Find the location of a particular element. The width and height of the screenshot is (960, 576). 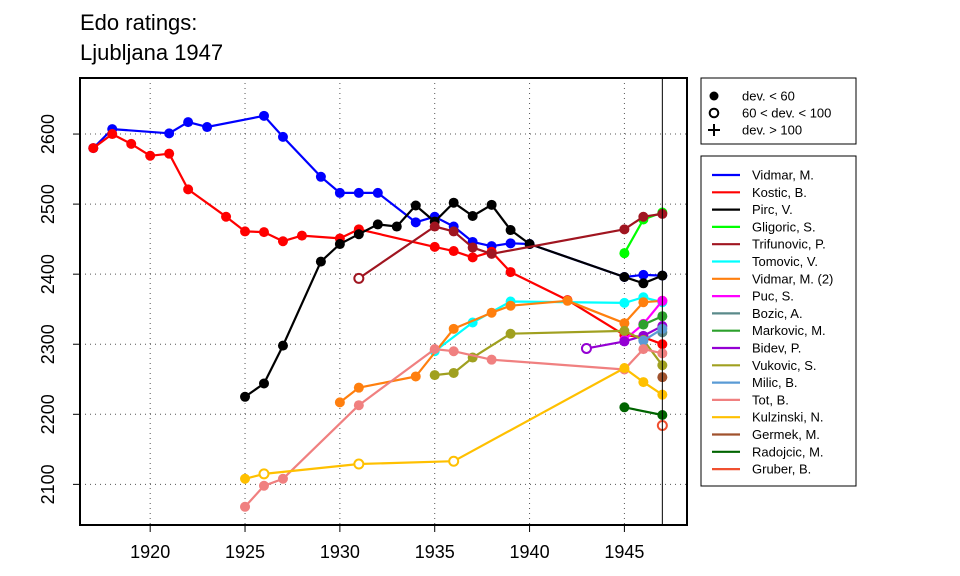

y-tick-label: 2600 is located at coordinates (48, 134).